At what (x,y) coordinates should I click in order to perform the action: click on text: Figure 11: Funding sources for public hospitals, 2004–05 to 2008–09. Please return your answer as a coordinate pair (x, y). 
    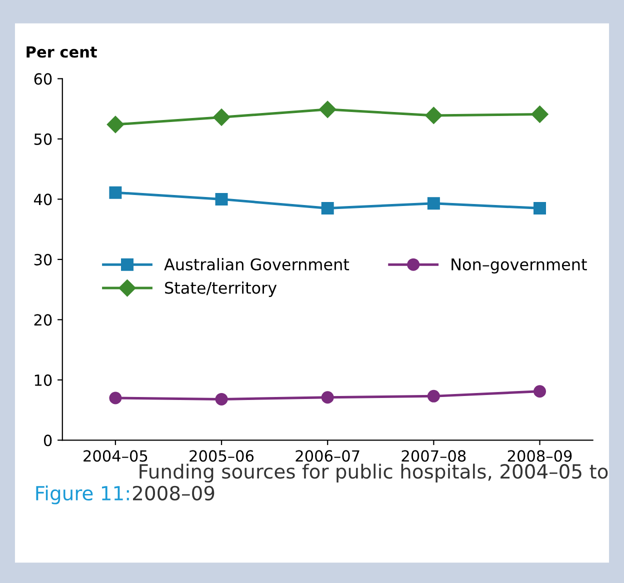
    Looking at the image, I should click on (322, 484).